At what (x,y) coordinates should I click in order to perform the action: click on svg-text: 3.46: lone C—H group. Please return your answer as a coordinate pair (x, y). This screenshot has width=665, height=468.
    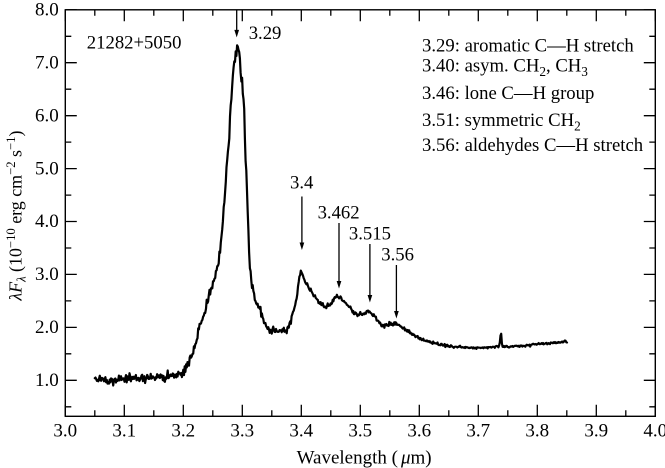
    Looking at the image, I should click on (508, 93).